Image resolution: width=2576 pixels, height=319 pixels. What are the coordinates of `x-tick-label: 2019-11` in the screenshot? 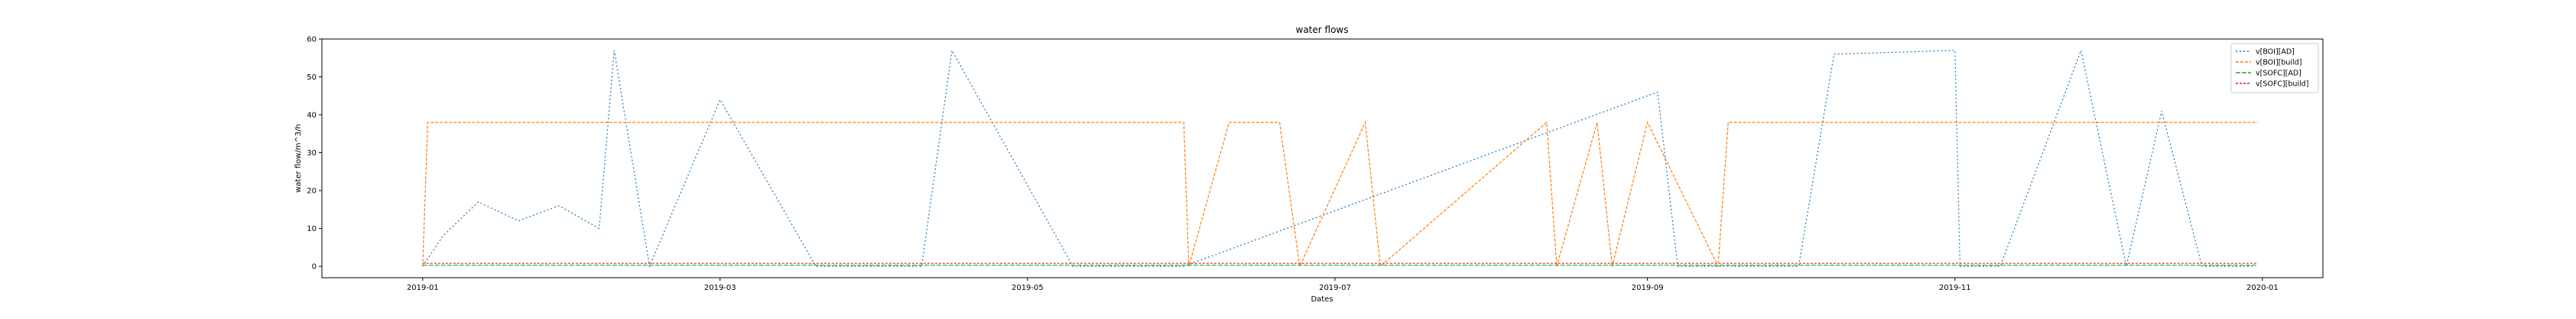 It's located at (1955, 288).